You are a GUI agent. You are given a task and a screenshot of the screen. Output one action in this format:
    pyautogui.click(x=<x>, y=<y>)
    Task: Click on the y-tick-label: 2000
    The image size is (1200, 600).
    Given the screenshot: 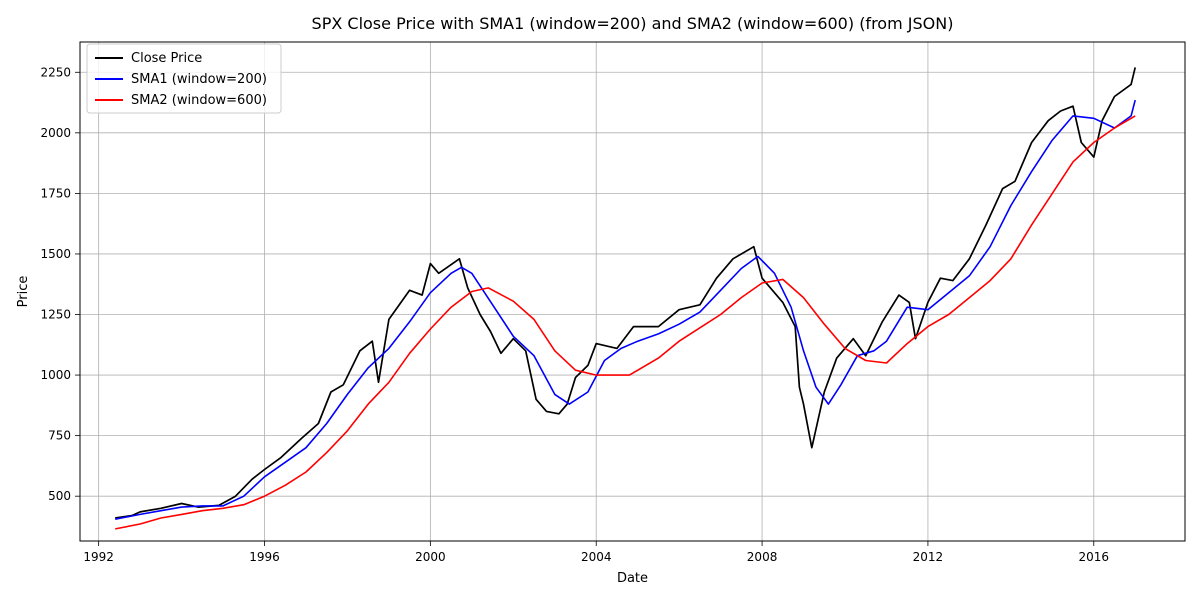 What is the action you would take?
    pyautogui.click(x=55, y=133)
    